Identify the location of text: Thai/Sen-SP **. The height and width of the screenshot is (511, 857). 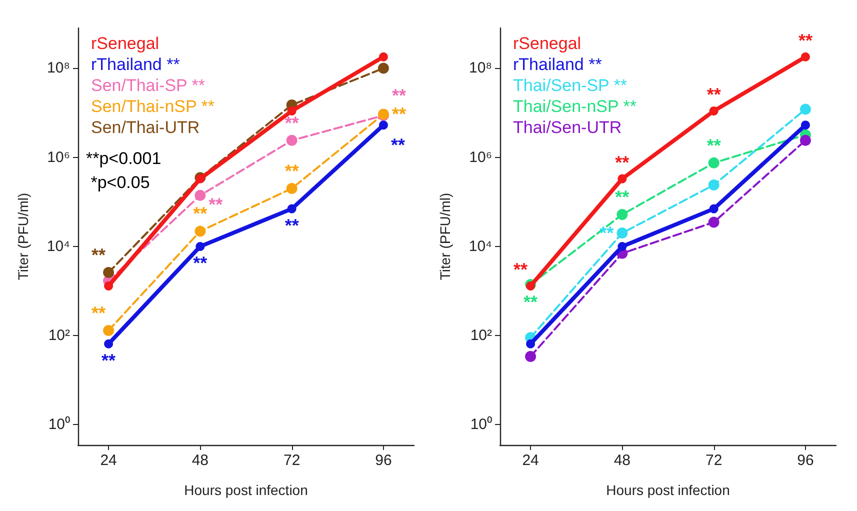
(570, 85).